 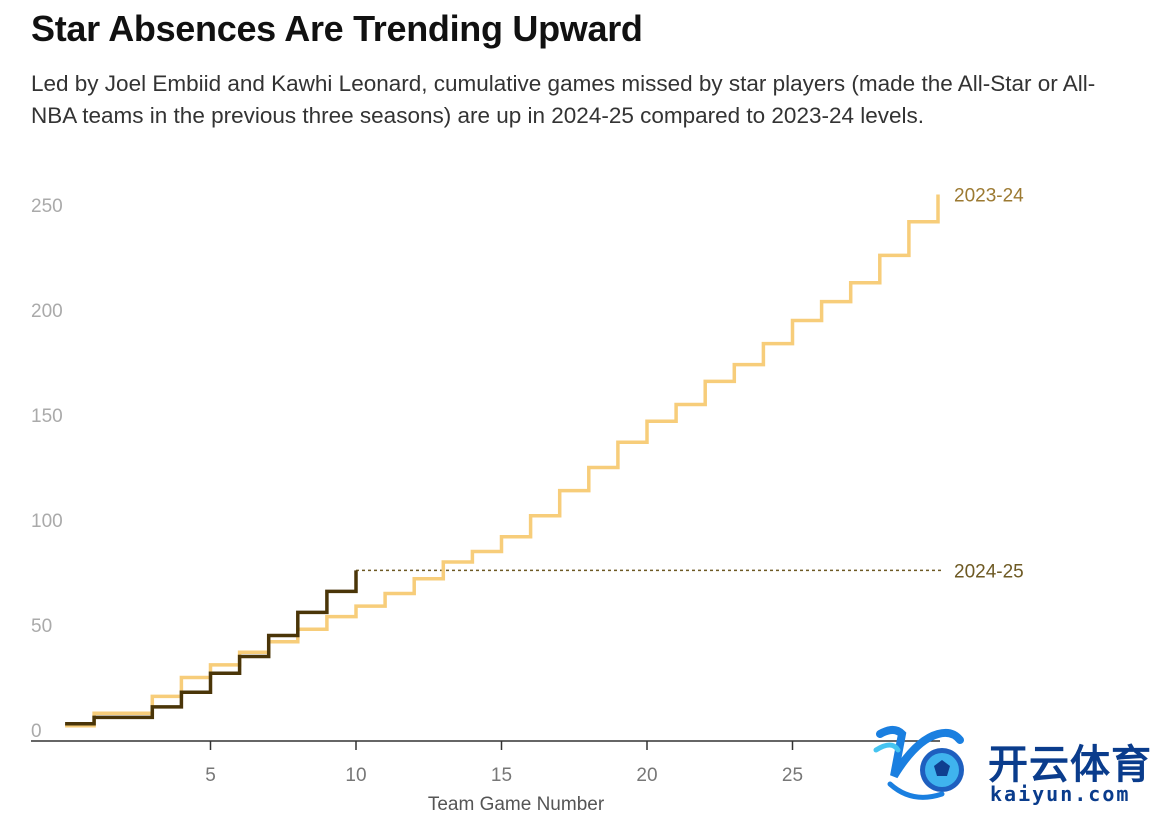 What do you see at coordinates (47, 521) in the screenshot?
I see `y-tick-label: 100` at bounding box center [47, 521].